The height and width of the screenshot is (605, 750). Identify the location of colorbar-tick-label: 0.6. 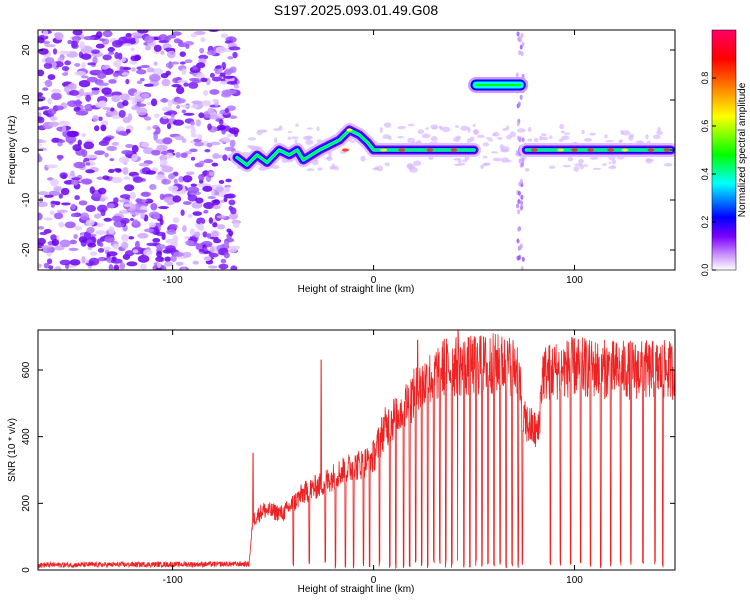
(705, 126).